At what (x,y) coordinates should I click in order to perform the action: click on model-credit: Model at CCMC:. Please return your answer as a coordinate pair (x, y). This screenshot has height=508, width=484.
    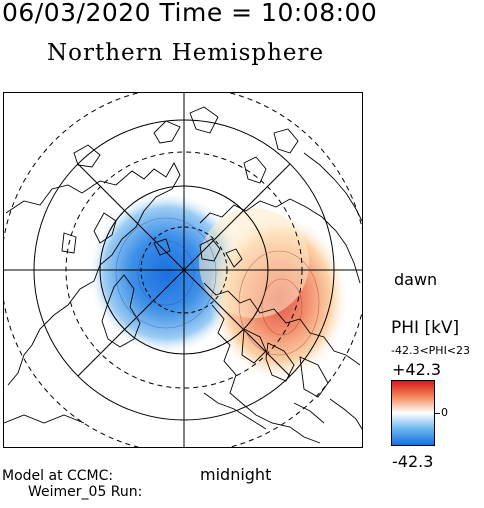
    Looking at the image, I should click on (58, 476).